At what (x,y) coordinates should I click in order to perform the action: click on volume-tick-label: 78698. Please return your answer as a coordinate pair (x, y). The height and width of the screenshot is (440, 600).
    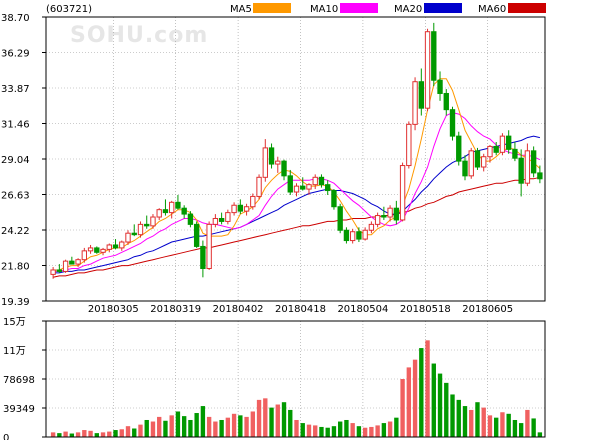
    Looking at the image, I should click on (19, 380).